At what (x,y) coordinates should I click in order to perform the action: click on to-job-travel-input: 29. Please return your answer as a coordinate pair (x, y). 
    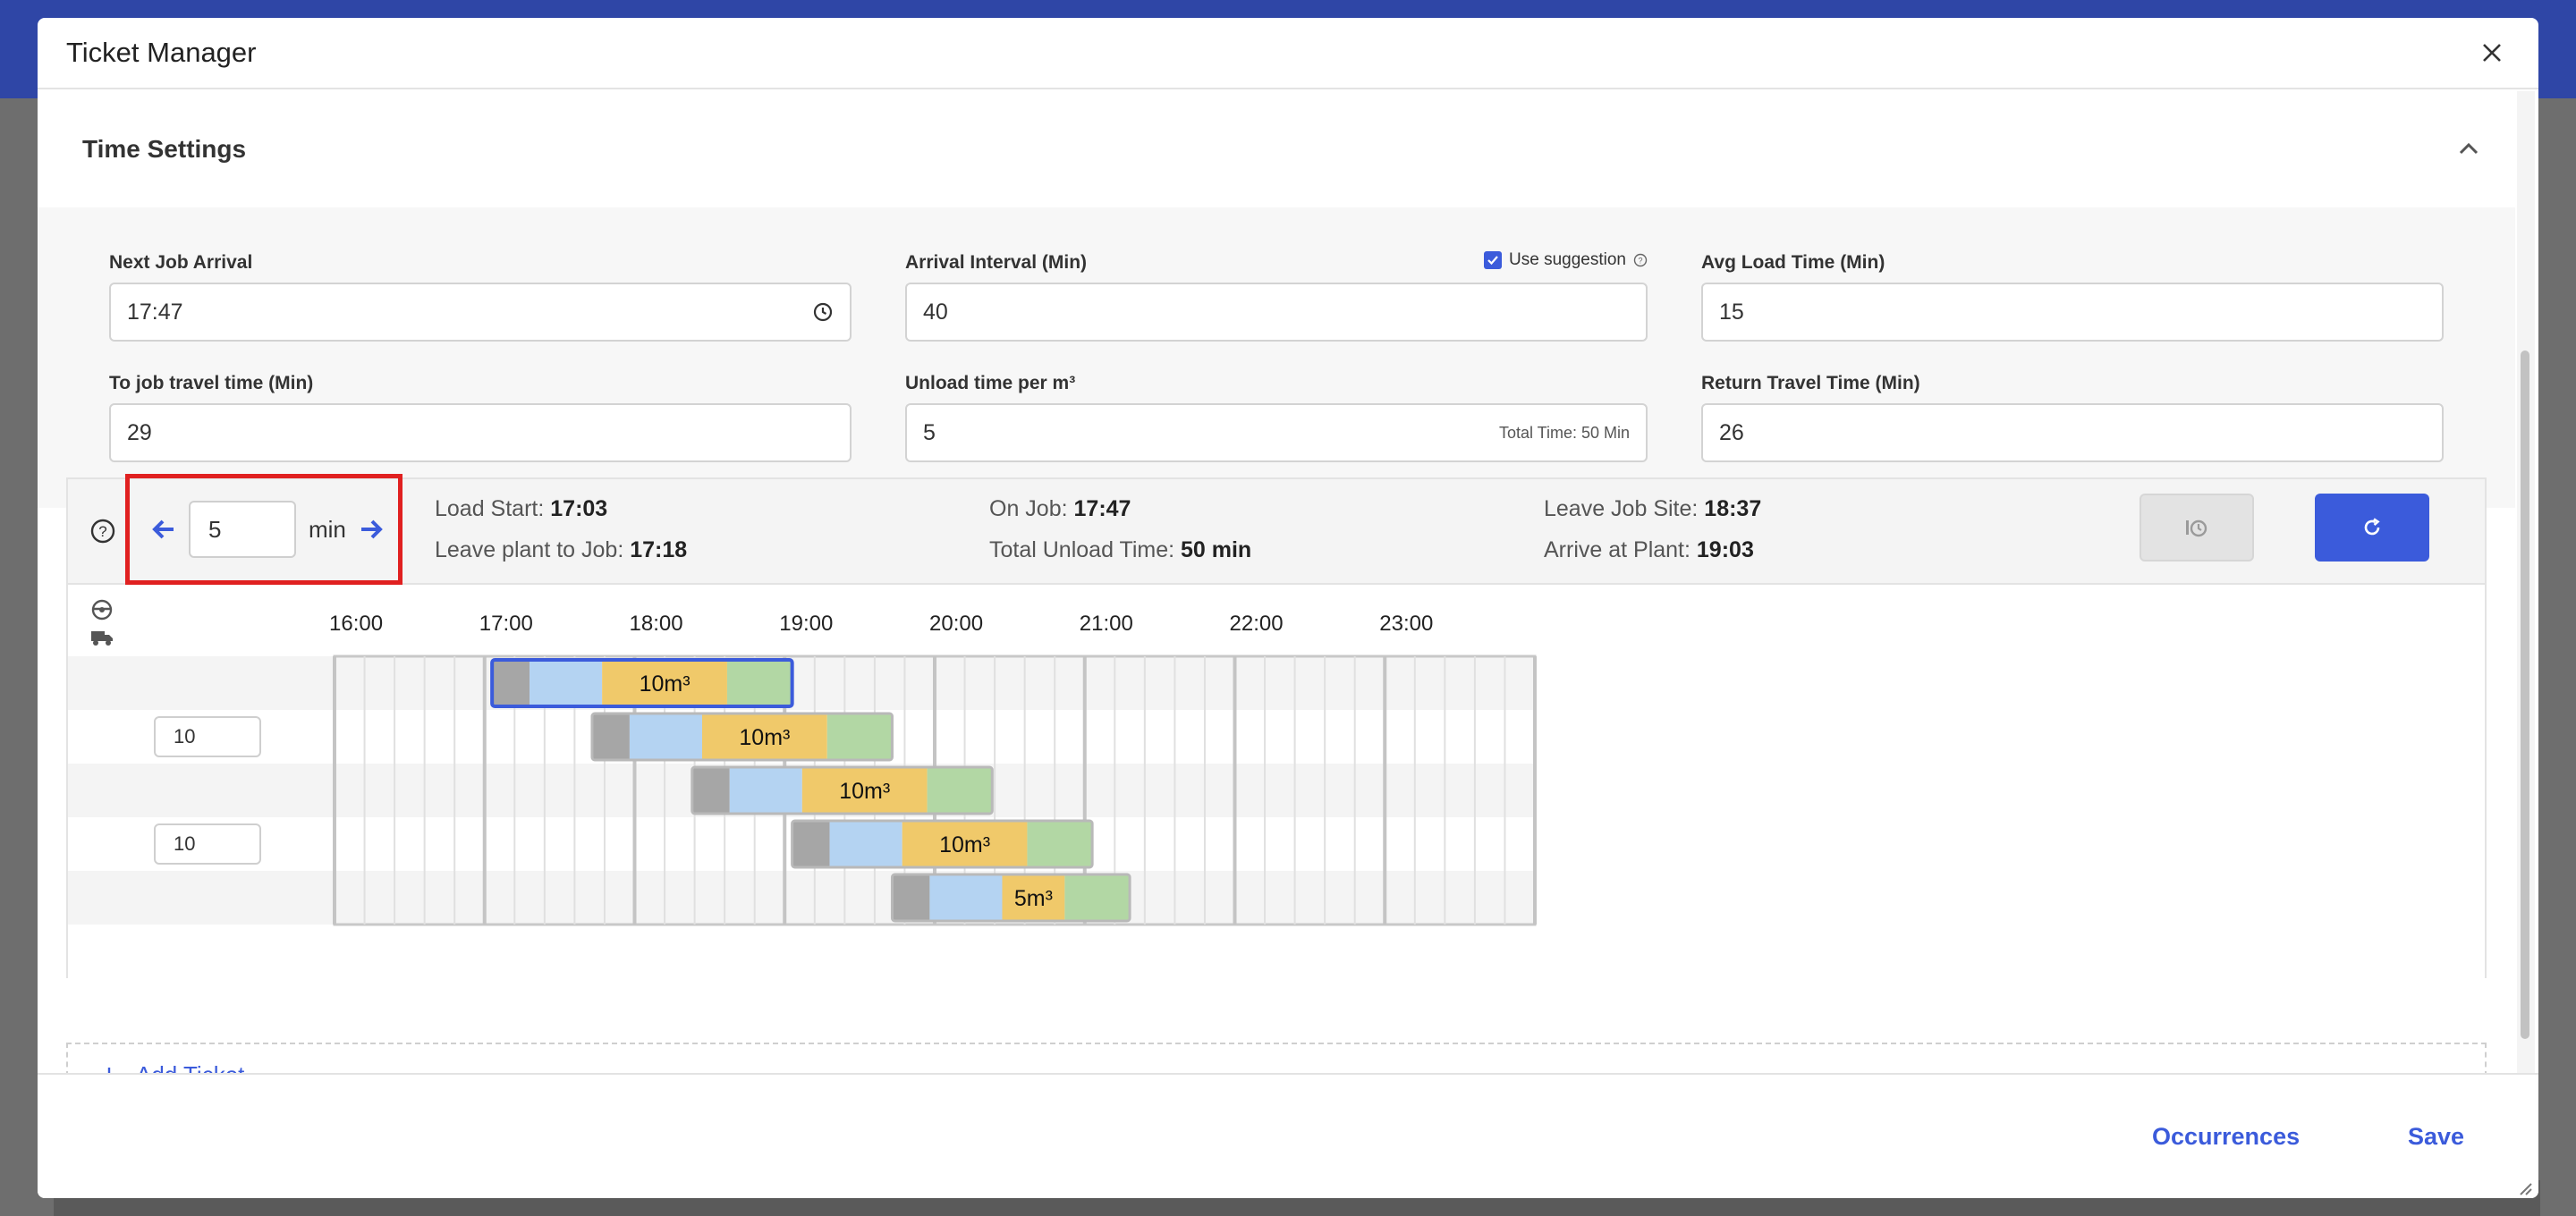
    Looking at the image, I should click on (480, 433).